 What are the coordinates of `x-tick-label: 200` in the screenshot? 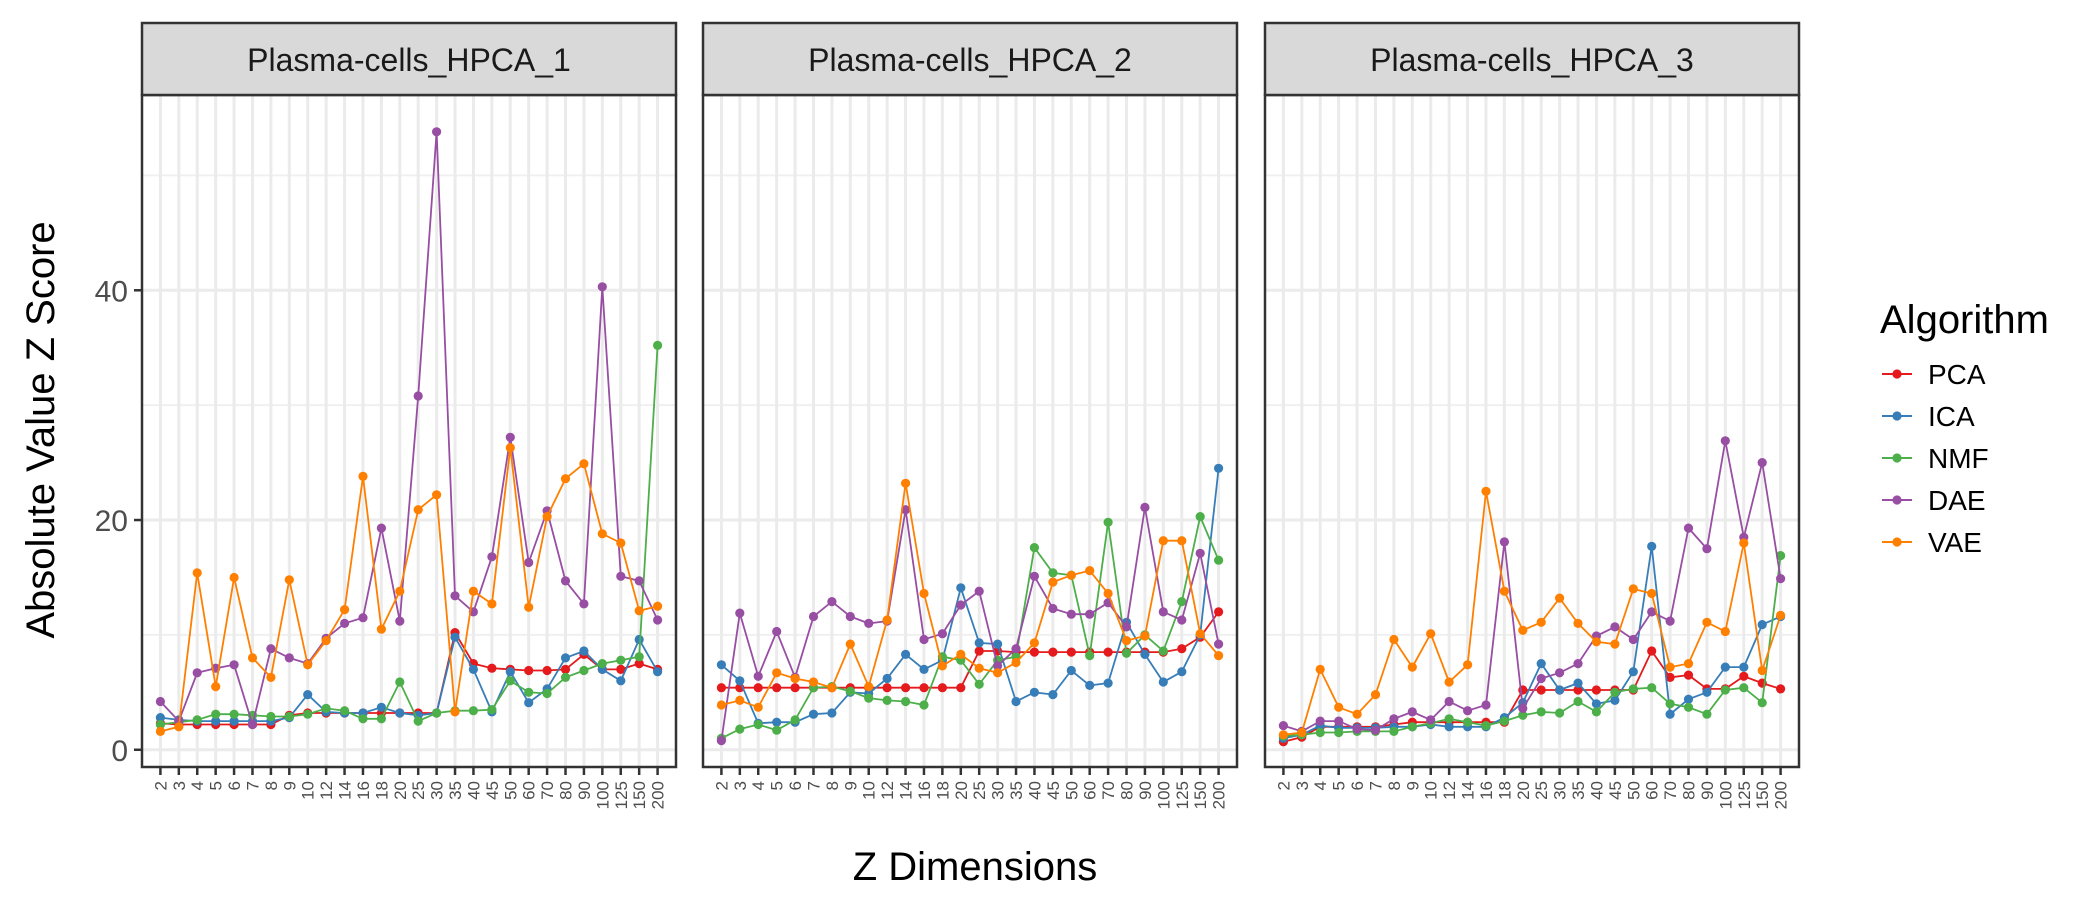 It's located at (658, 795).